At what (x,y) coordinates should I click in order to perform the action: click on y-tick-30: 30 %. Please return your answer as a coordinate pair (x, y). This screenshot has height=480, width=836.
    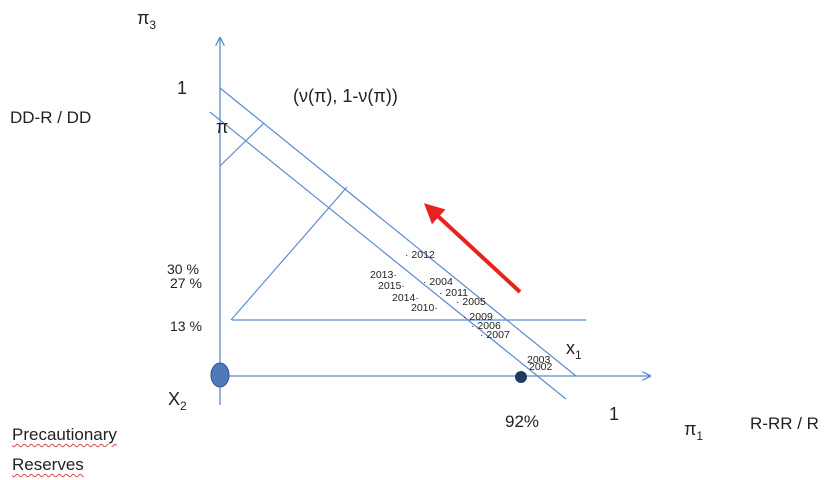
    Looking at the image, I should click on (183, 269).